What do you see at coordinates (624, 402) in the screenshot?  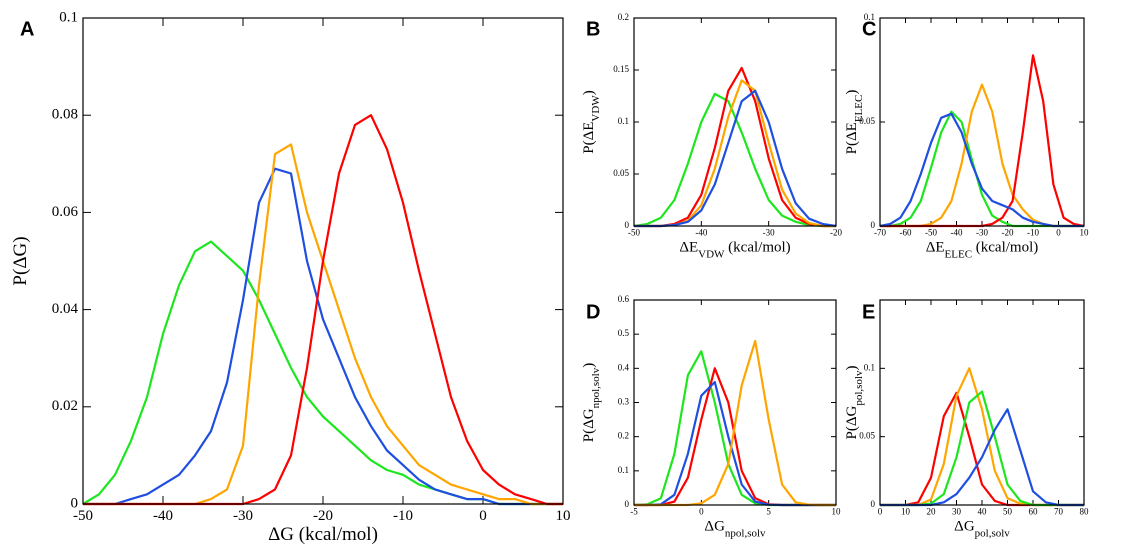 I see `y-tick-label: 0.3` at bounding box center [624, 402].